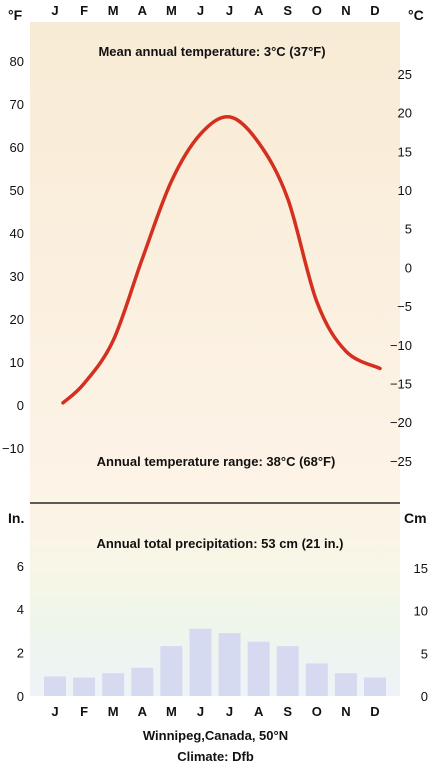  Describe the element at coordinates (216, 461) in the screenshot. I see `temperature-range-annotation: Annual temperature range: 38°C (68°F)` at that location.